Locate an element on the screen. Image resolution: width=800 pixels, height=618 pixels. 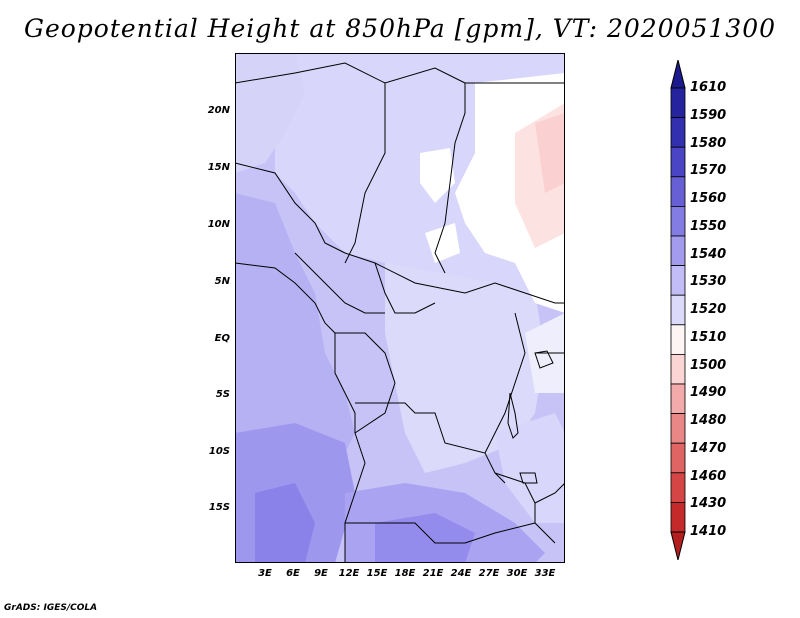
field-darker-southcentral is located at coordinates (425, 538).